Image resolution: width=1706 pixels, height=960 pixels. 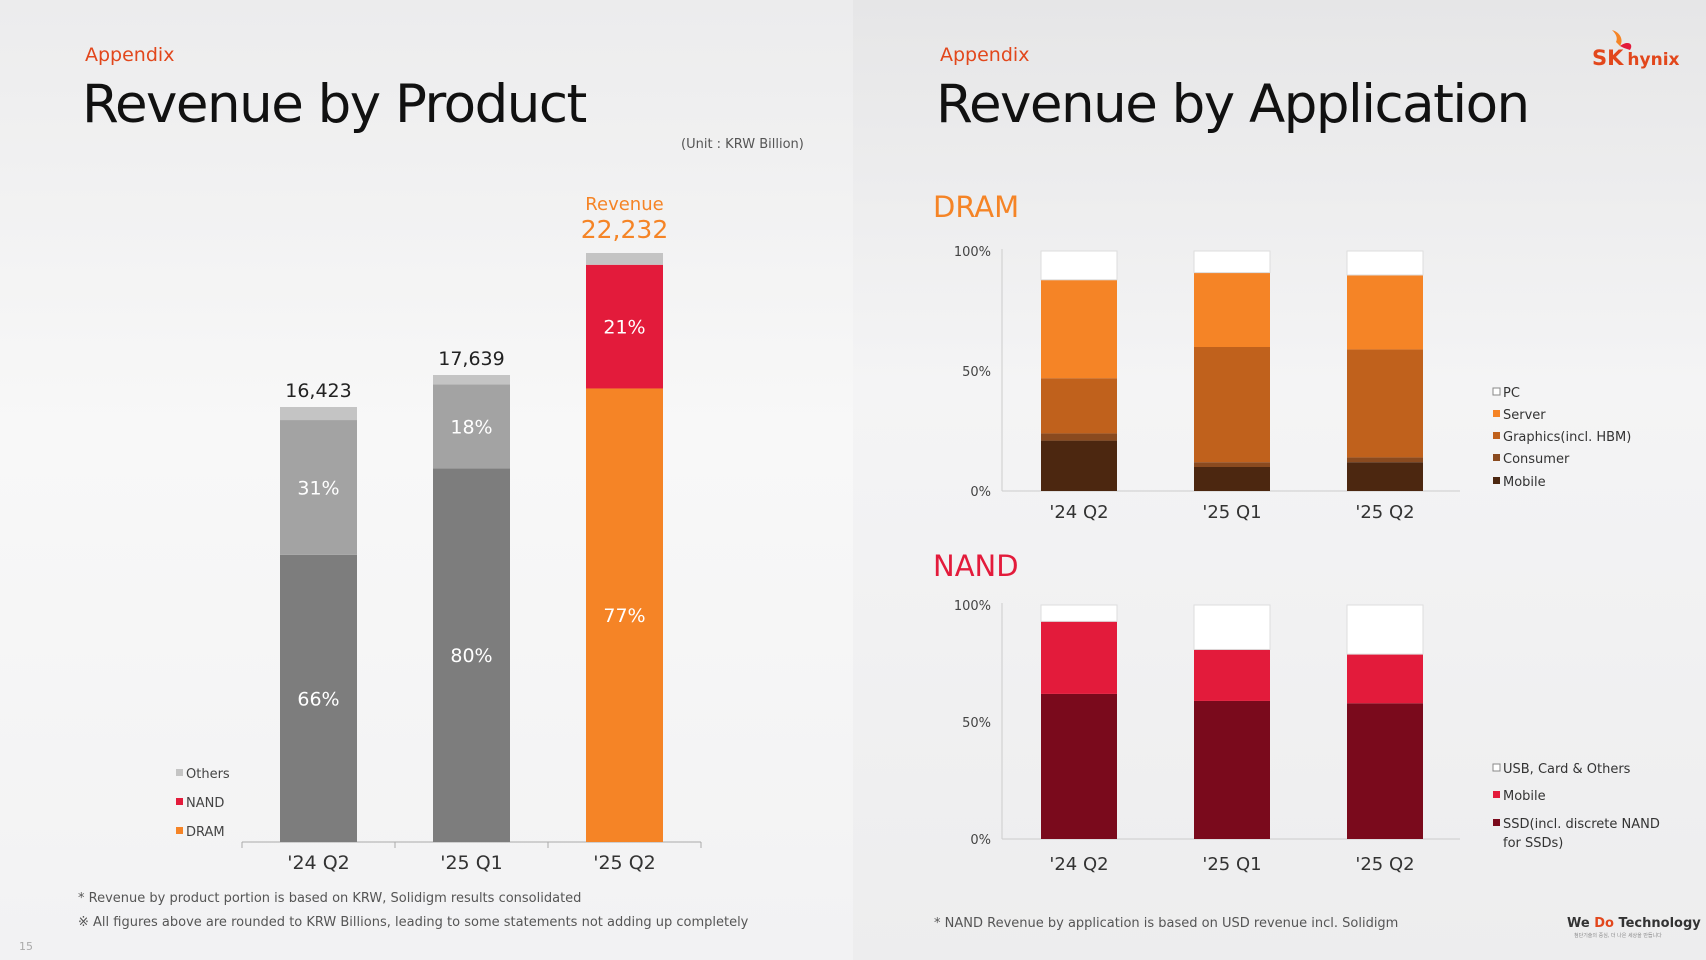 I want to click on page-number: 15, so click(x=26, y=946).